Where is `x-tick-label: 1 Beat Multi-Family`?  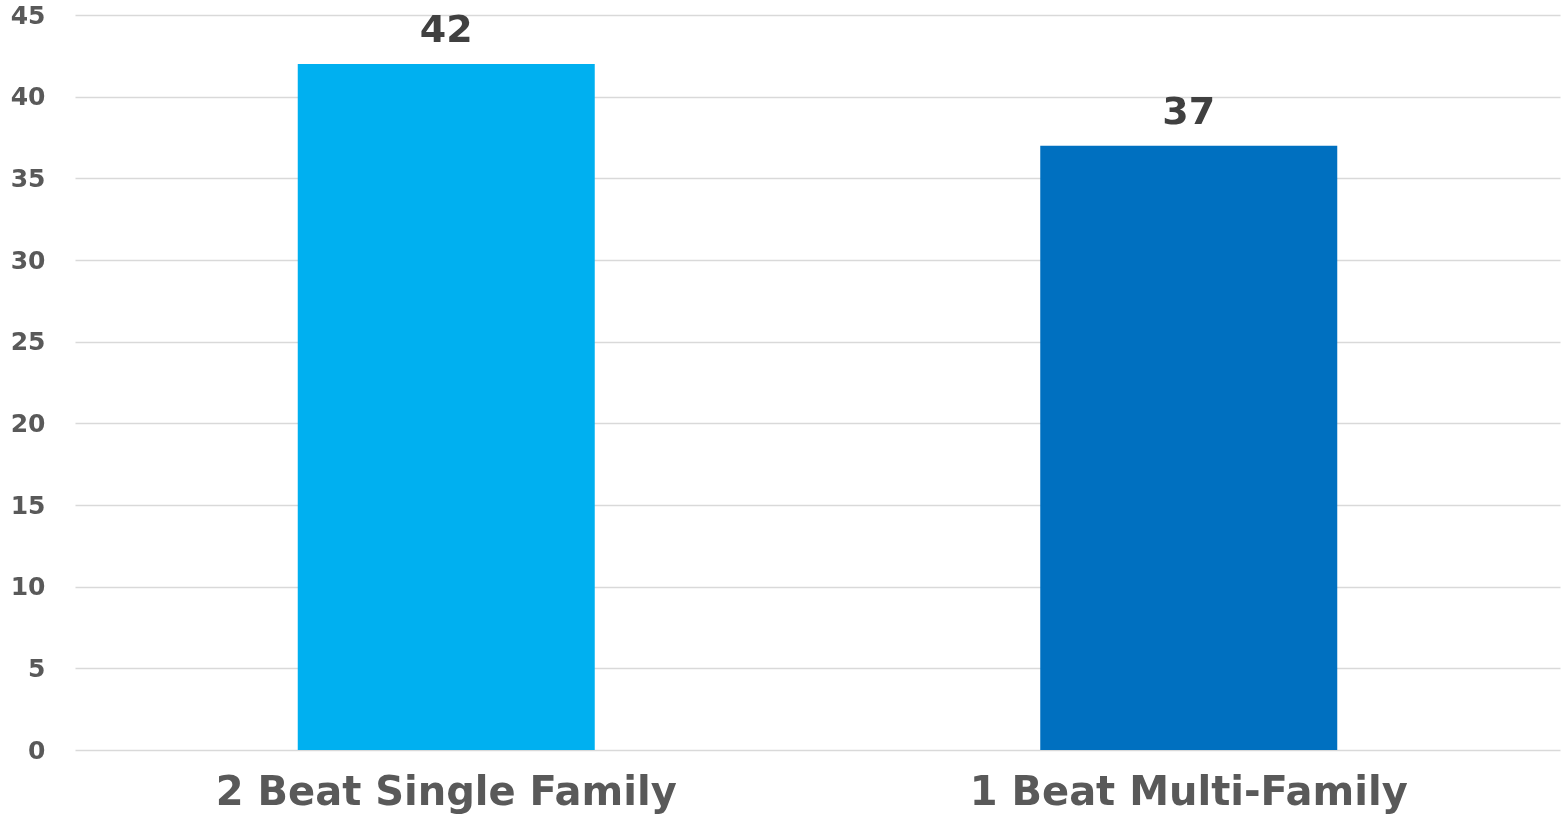 x-tick-label: 1 Beat Multi-Family is located at coordinates (1188, 790).